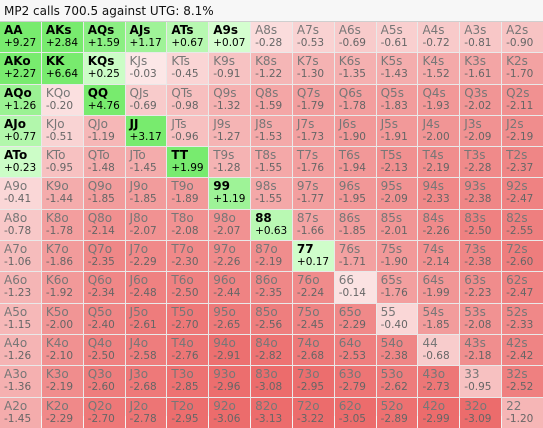 This screenshot has width=543, height=428. I want to click on hand-cell-q3s: Q3s -2.02, so click(481, 99).